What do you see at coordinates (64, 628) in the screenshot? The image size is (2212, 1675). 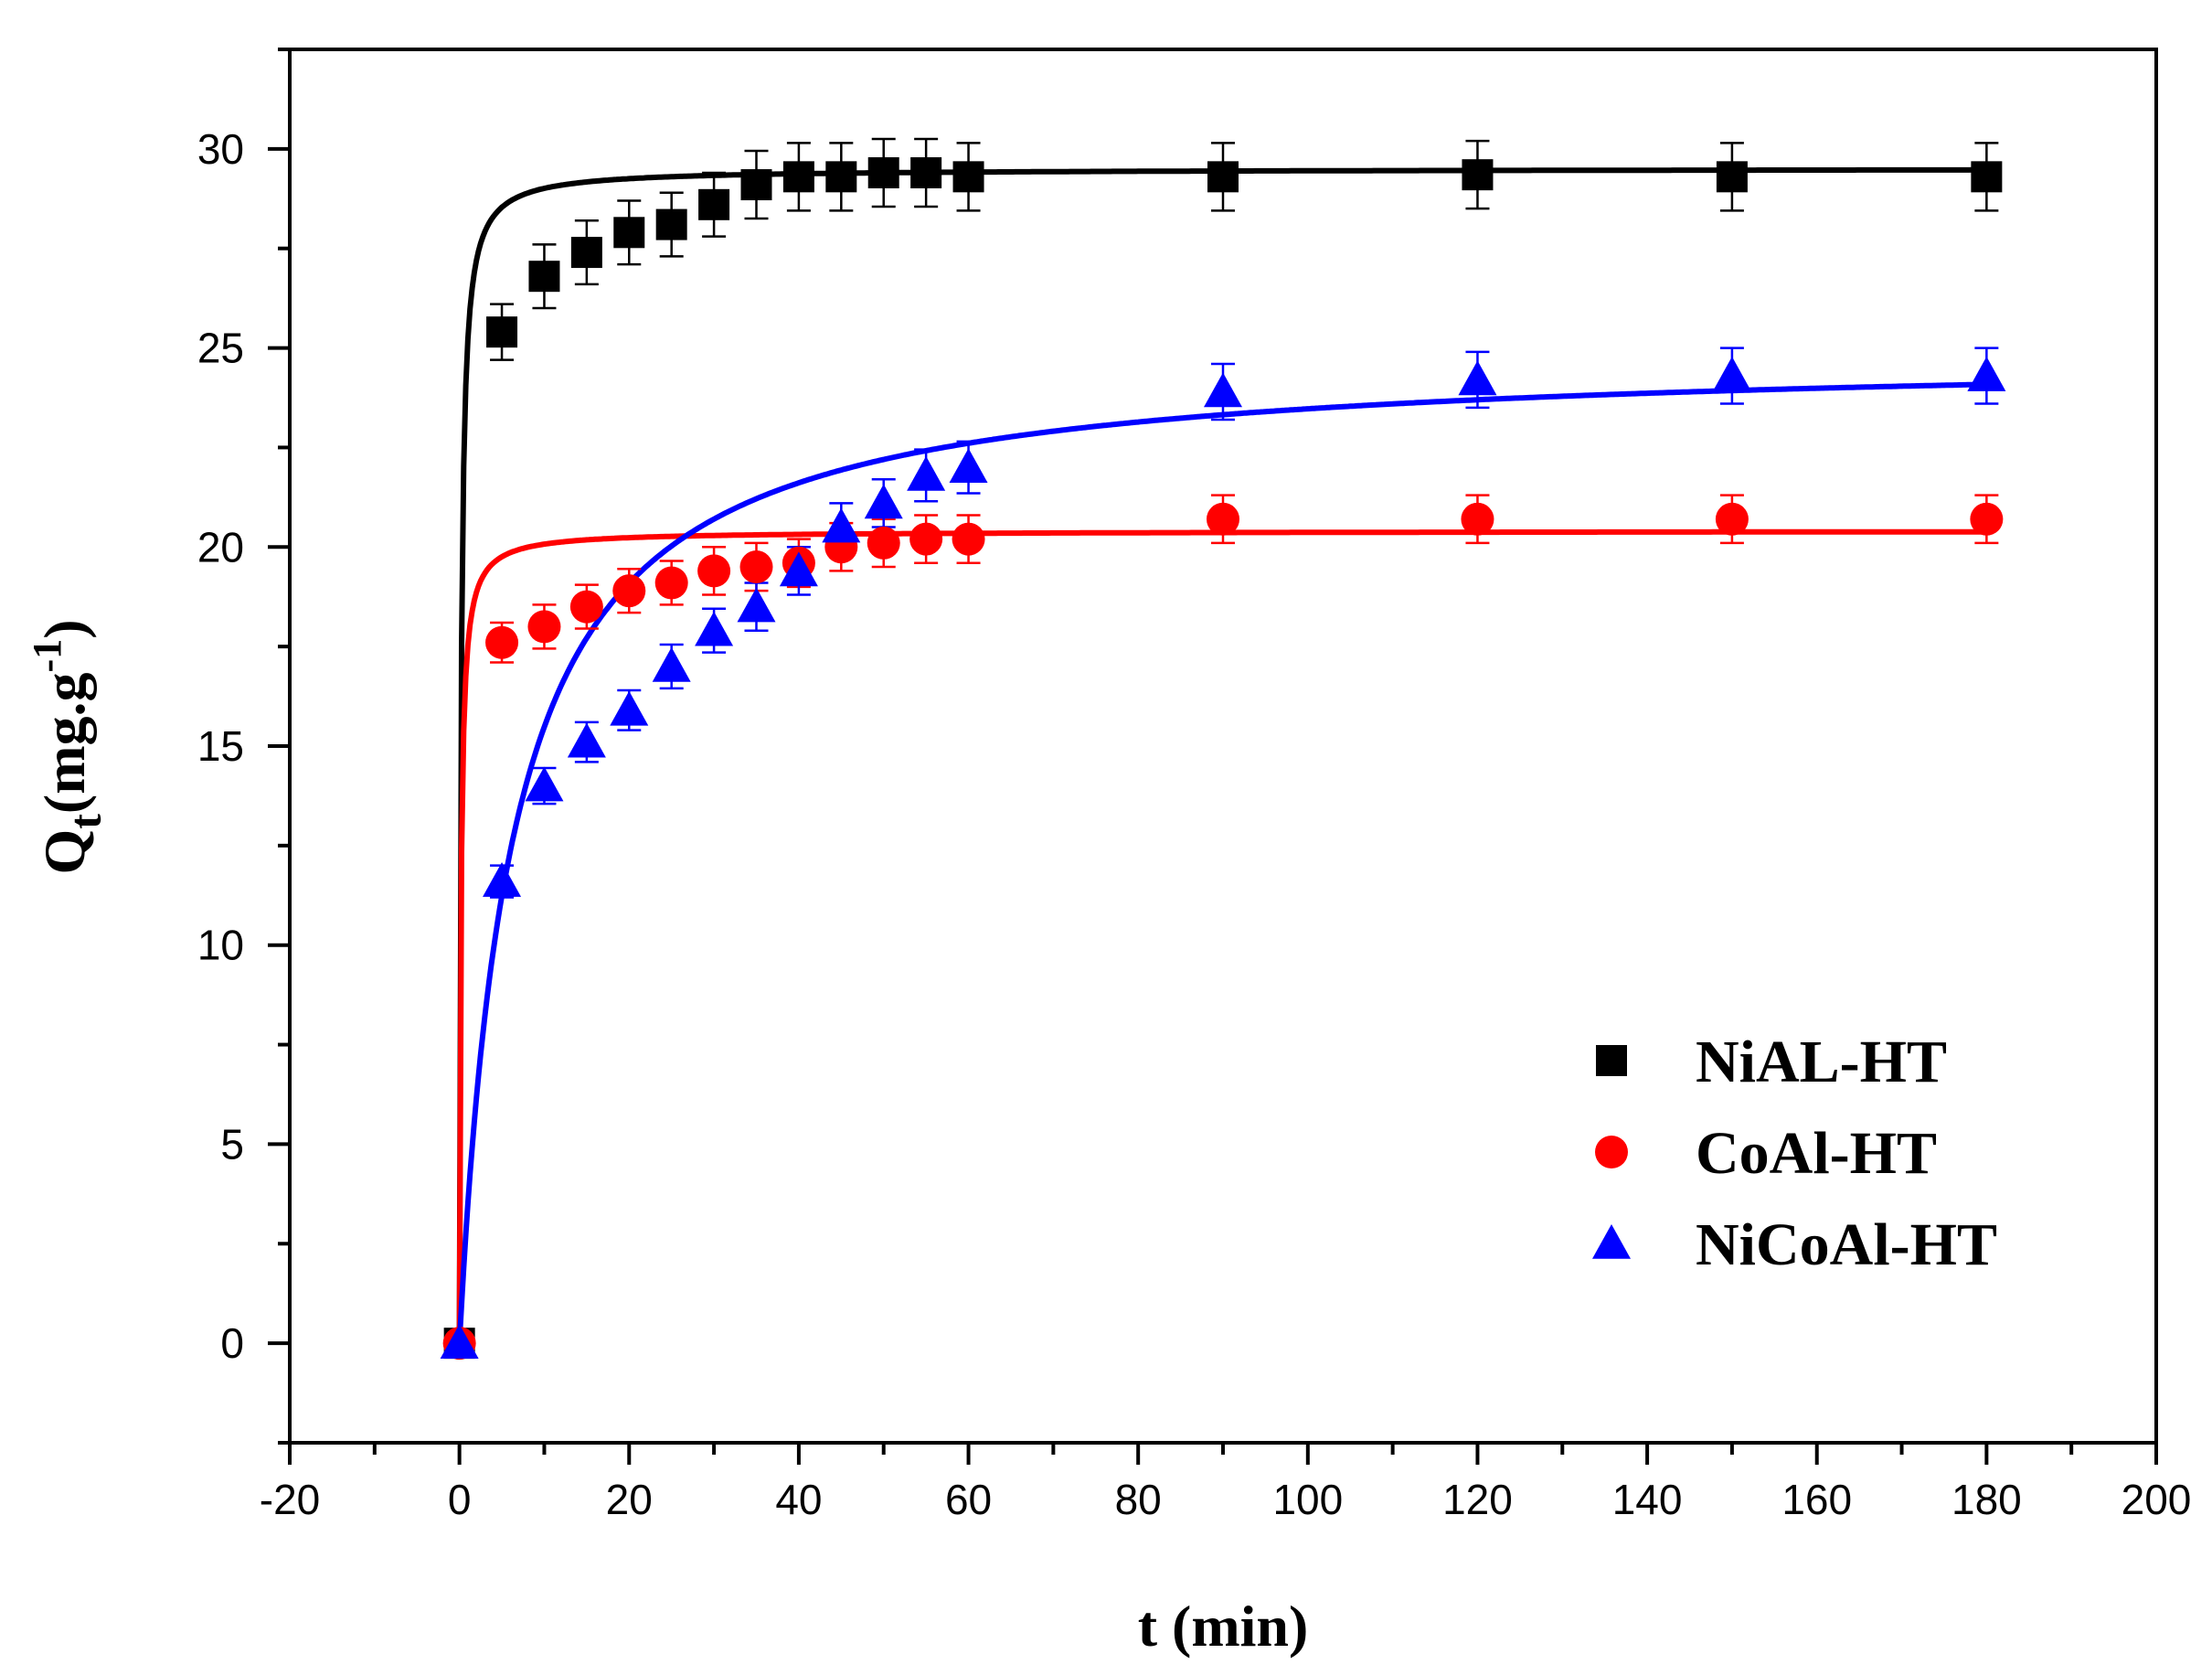 I see `y-axis-title-close: )` at bounding box center [64, 628].